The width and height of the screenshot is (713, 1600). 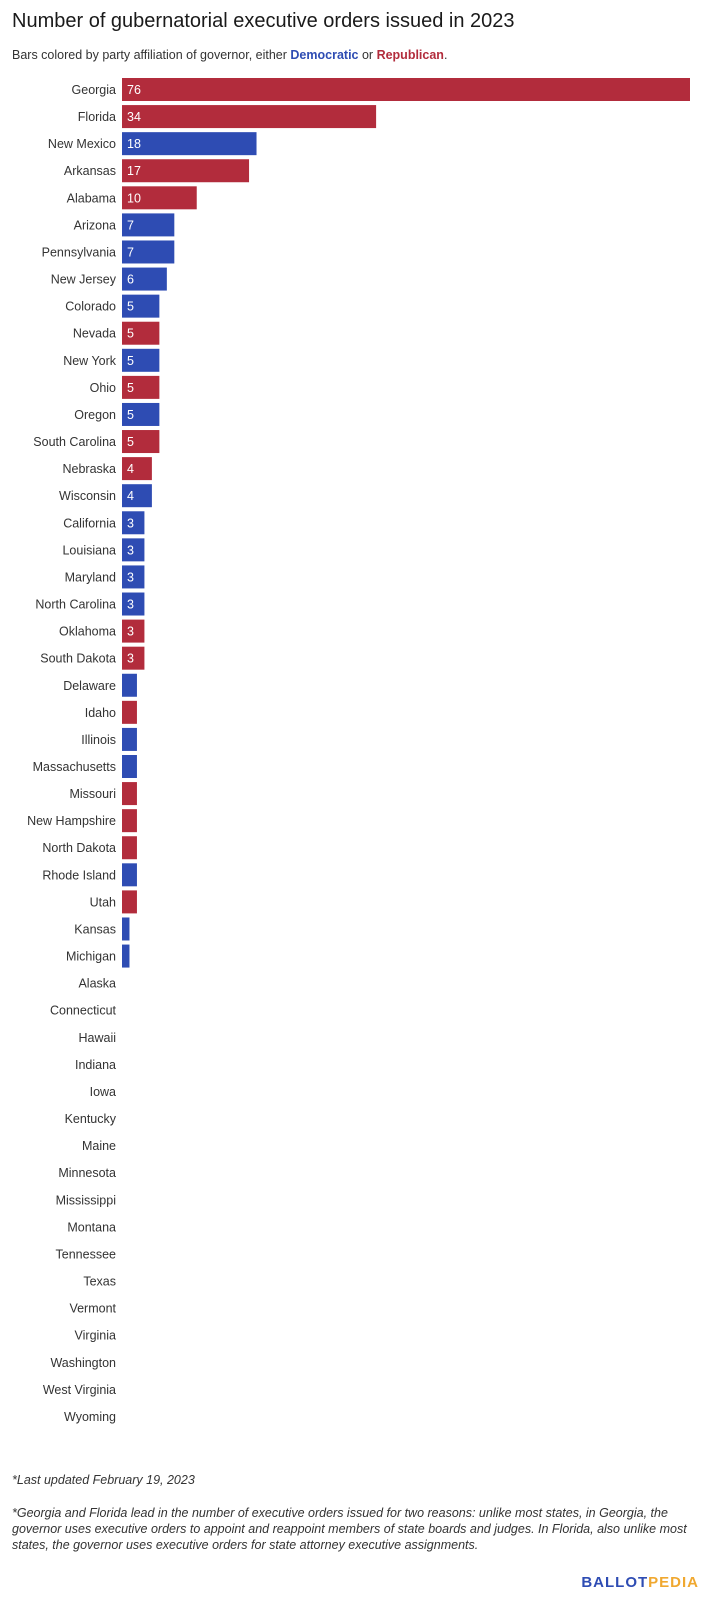 I want to click on value-label-oklahoma: 3, so click(x=130, y=632).